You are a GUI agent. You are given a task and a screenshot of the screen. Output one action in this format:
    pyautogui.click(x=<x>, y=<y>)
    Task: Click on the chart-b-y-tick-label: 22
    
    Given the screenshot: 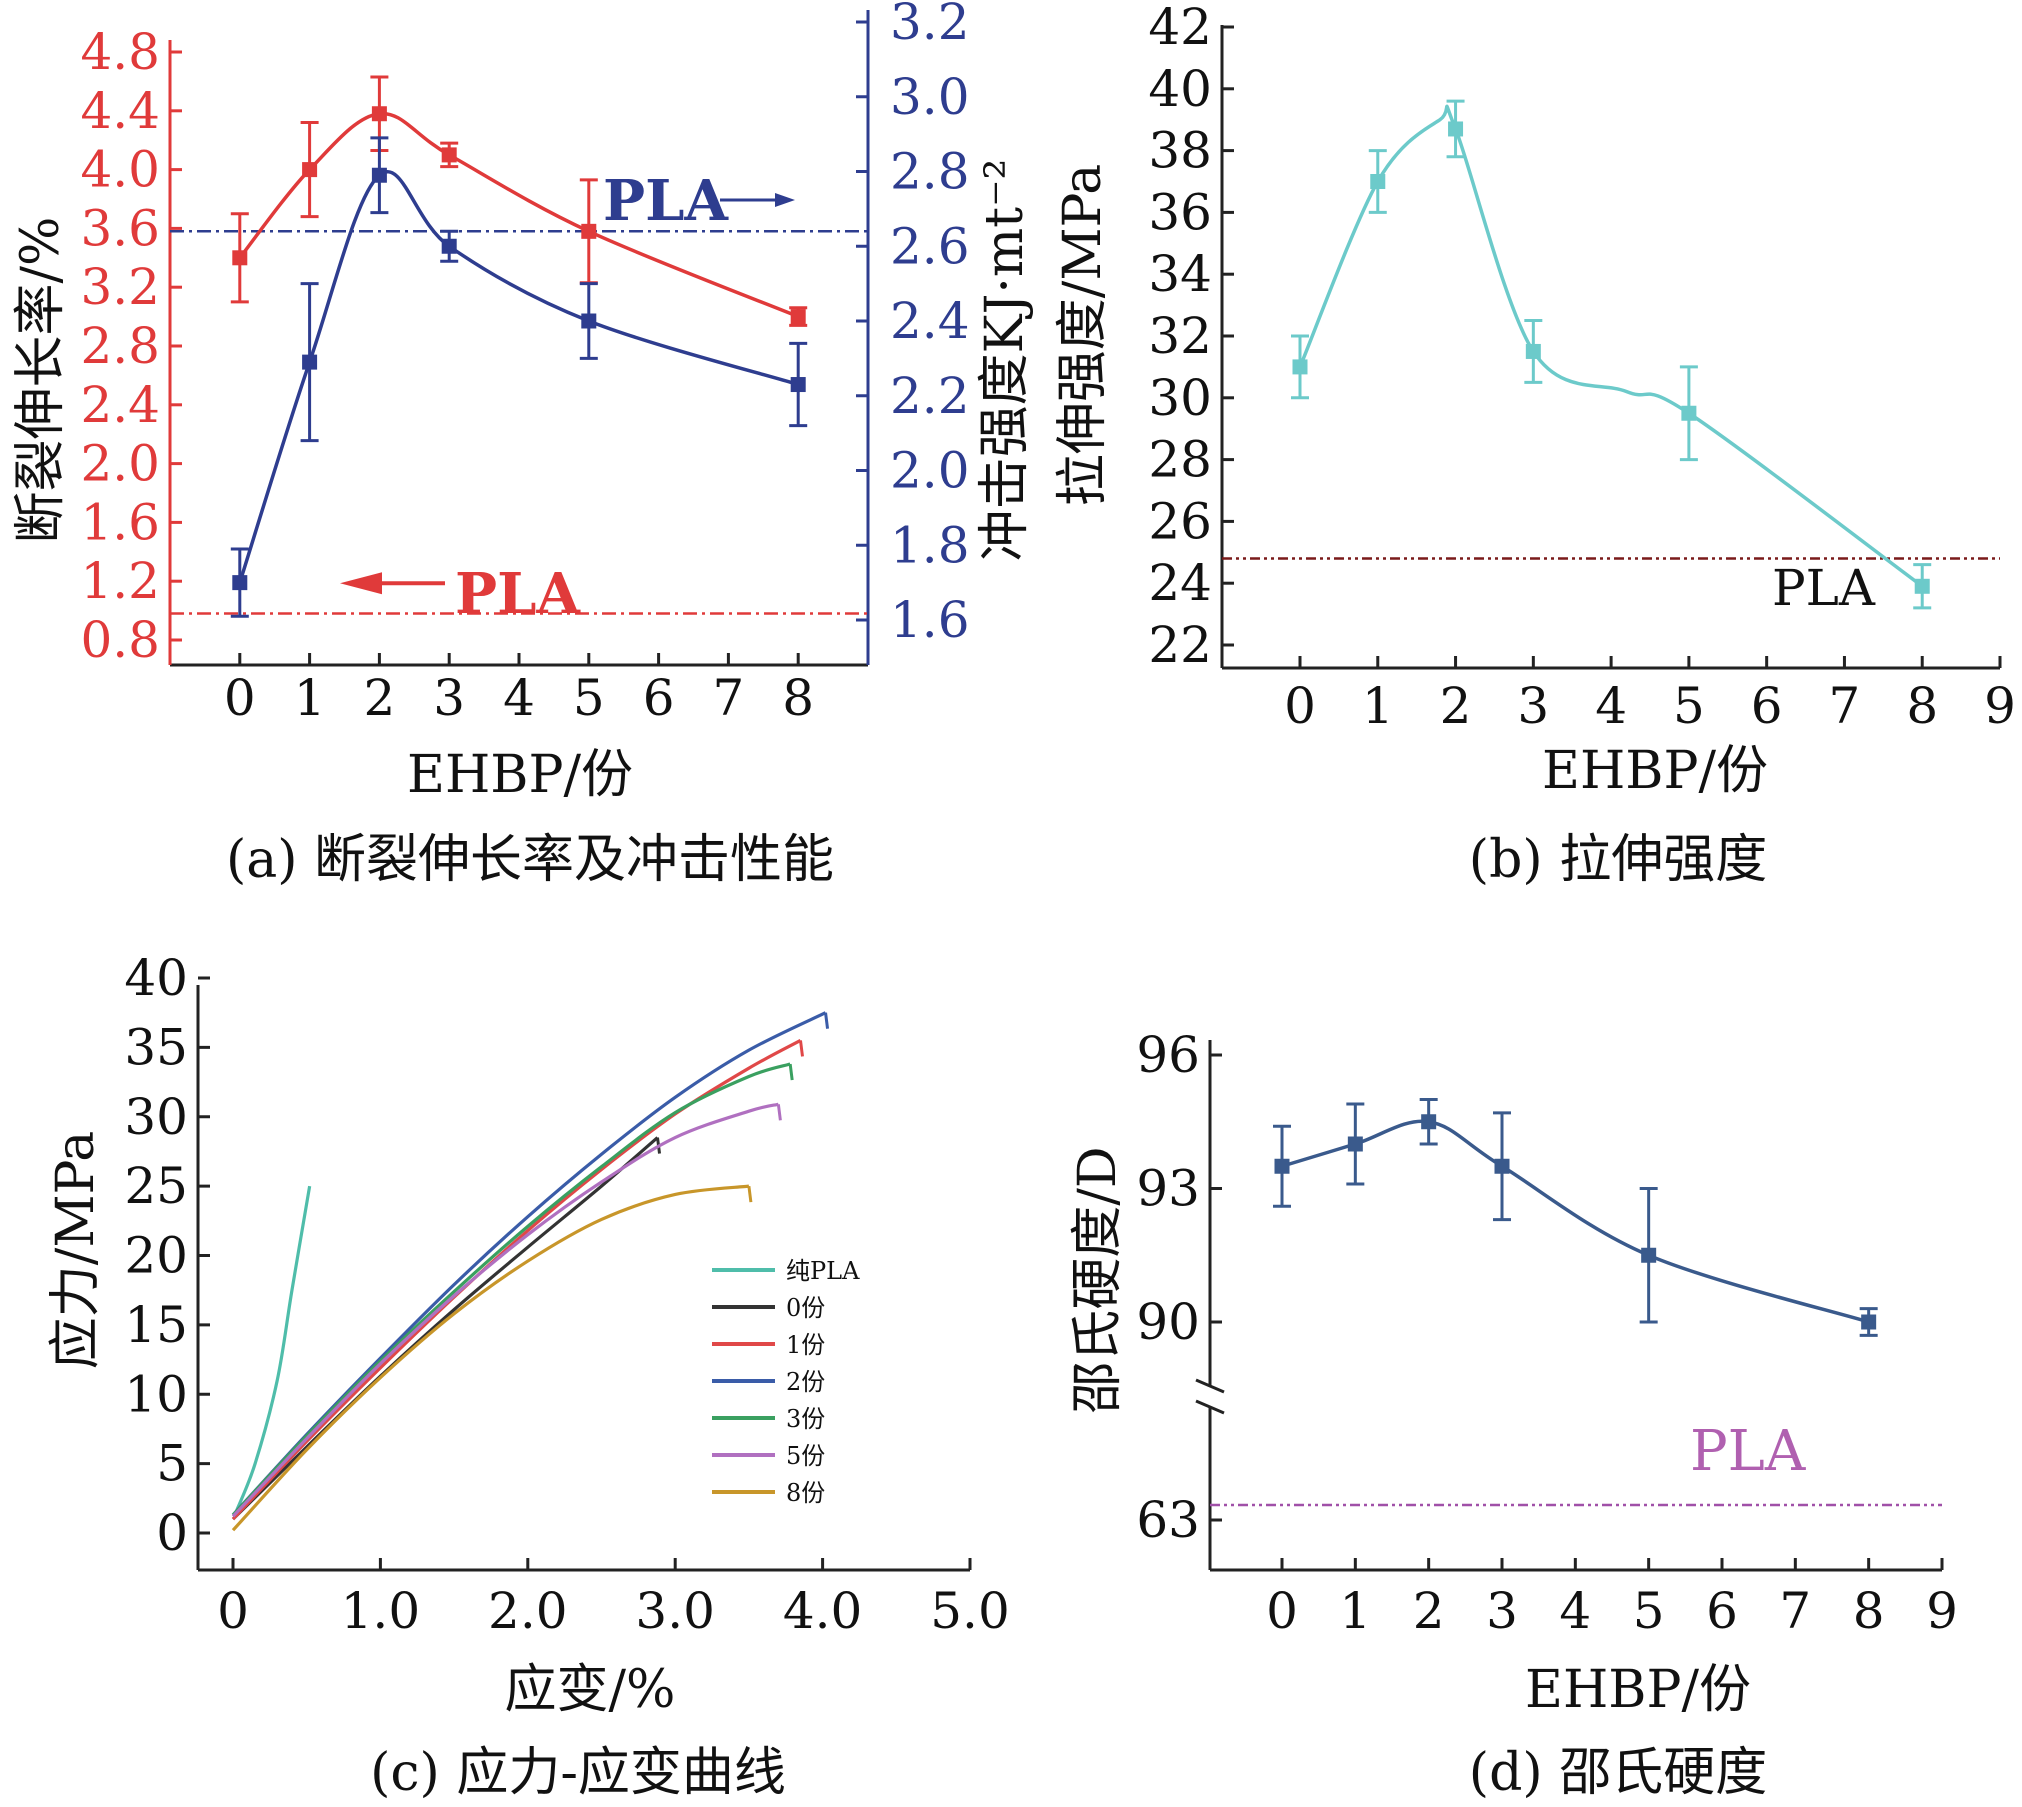 What is the action you would take?
    pyautogui.click(x=1180, y=645)
    